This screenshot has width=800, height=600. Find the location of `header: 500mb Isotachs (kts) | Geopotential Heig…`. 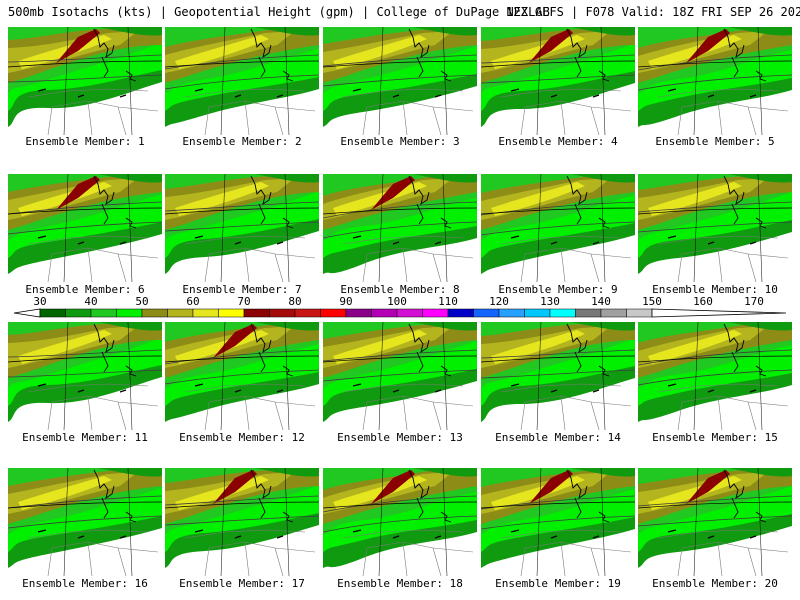

header: 500mb Isotachs (kts) | Geopotential Heig… is located at coordinates (400, 12).